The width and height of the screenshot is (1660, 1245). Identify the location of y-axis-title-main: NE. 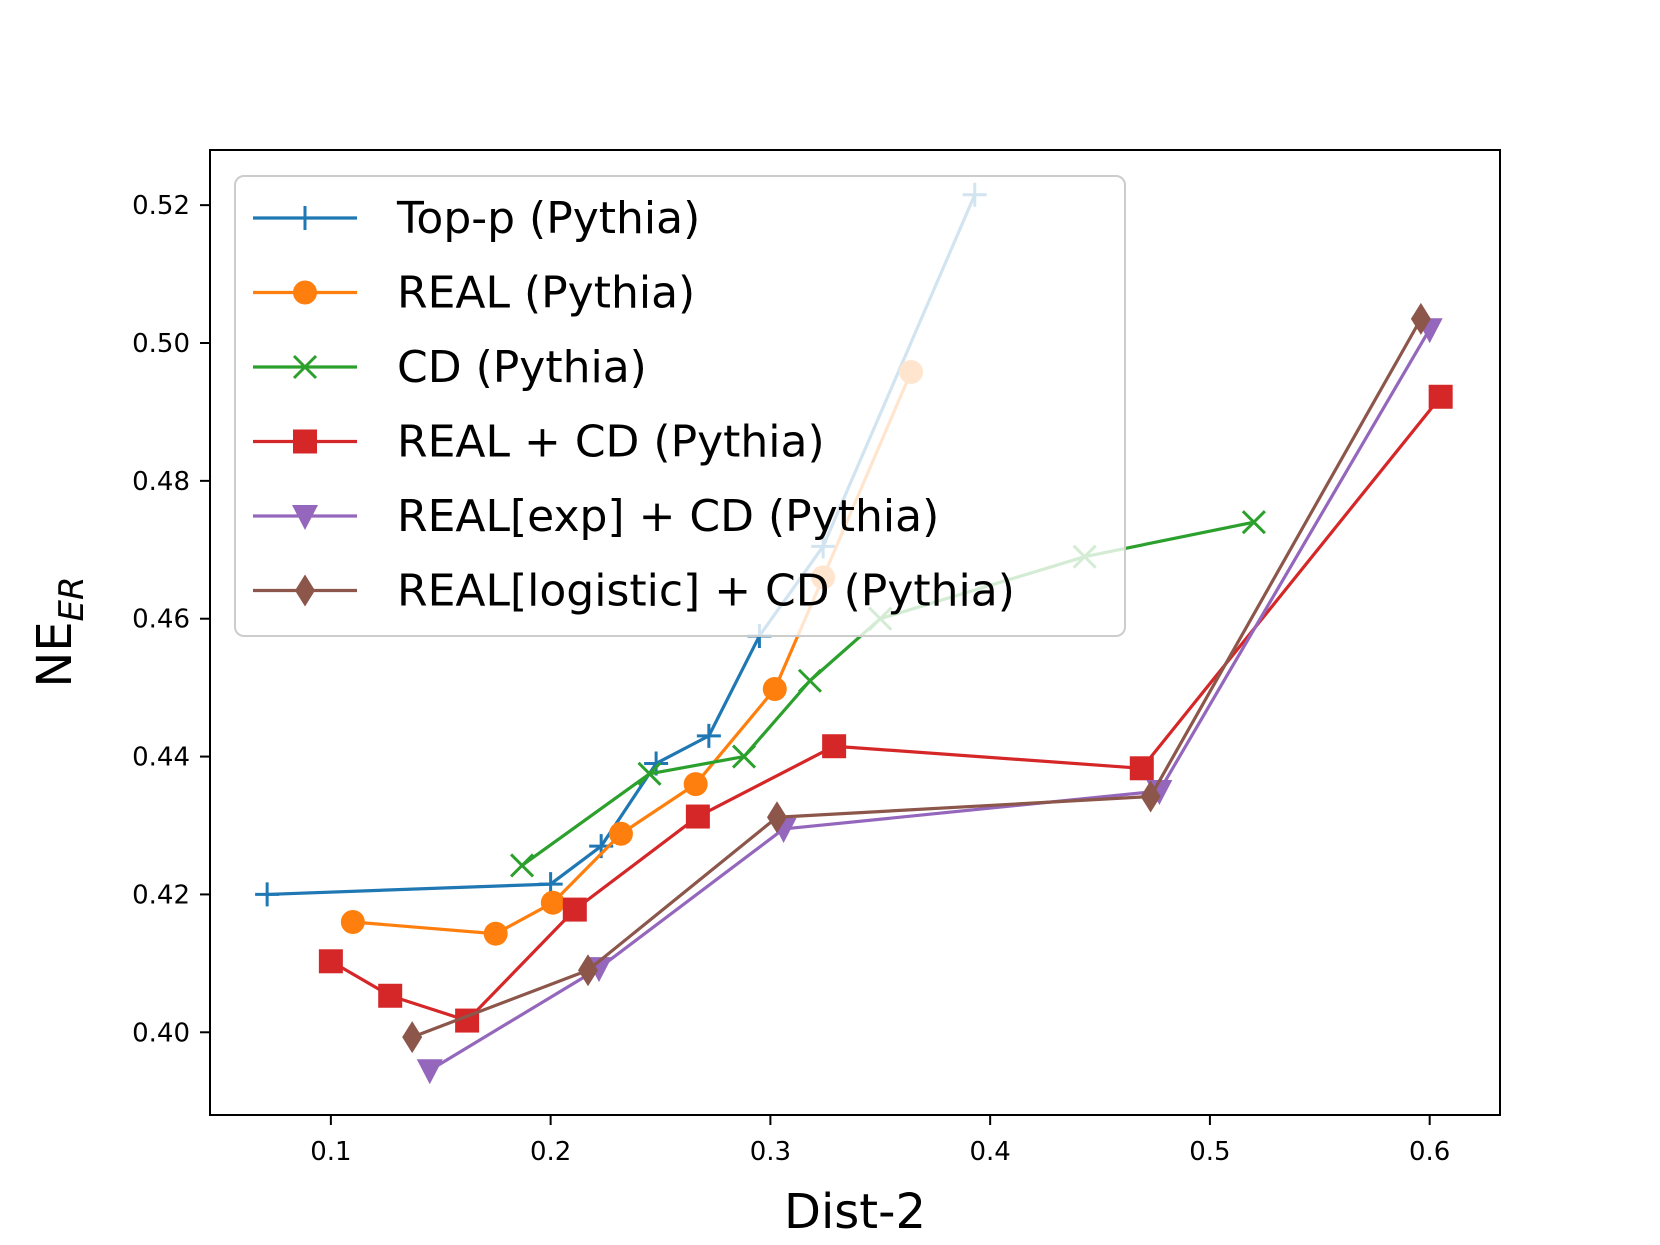
(55, 654).